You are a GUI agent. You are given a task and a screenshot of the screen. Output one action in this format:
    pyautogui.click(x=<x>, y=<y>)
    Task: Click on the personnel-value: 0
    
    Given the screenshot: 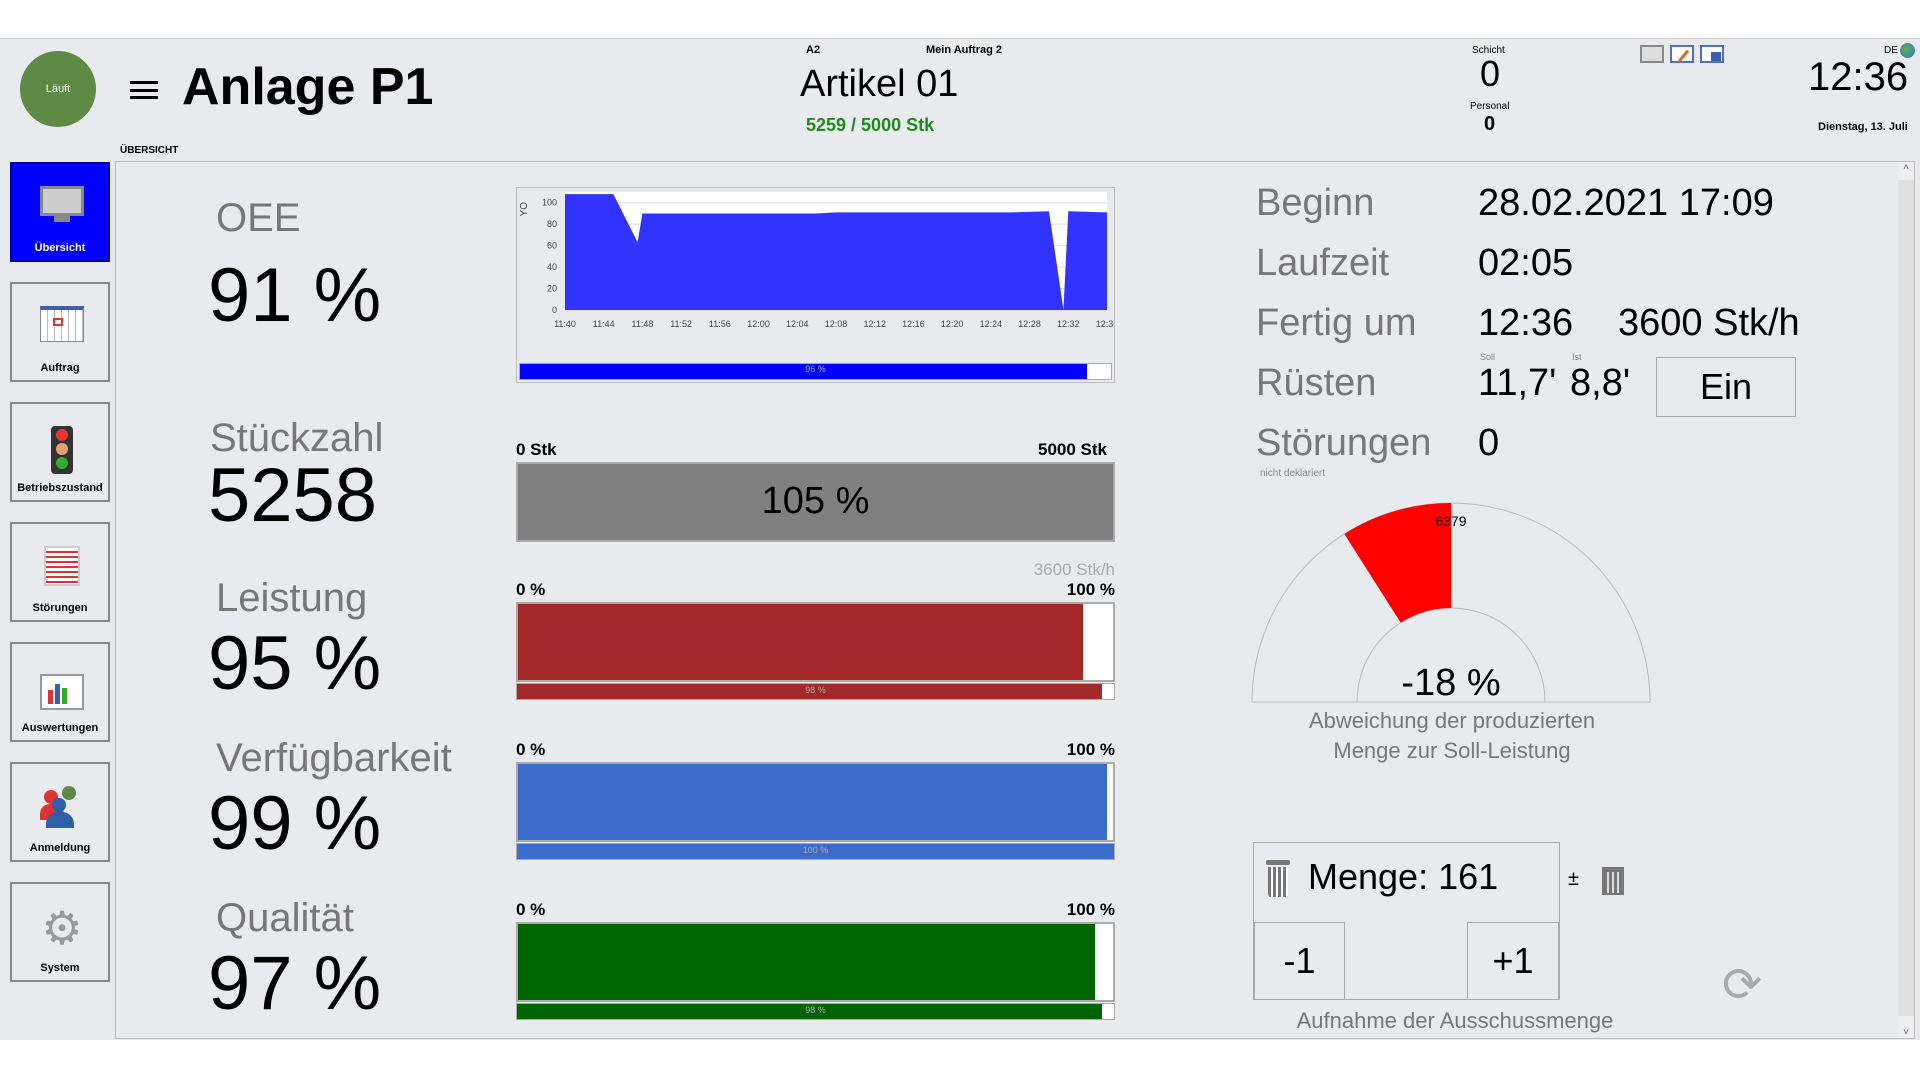 What is the action you would take?
    pyautogui.click(x=1490, y=124)
    